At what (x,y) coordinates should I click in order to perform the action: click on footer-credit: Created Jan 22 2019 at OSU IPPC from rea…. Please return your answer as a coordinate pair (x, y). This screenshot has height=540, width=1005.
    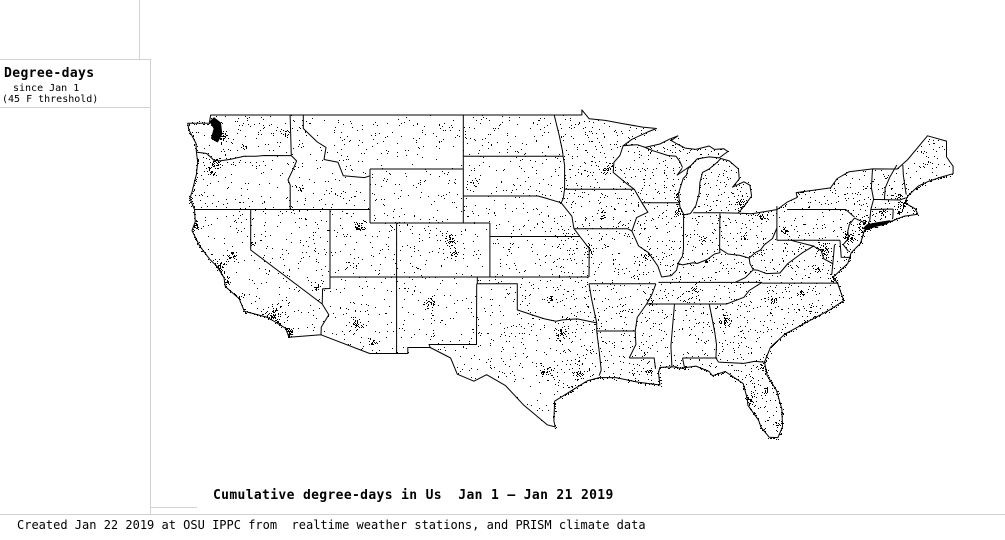
    Looking at the image, I should click on (331, 525).